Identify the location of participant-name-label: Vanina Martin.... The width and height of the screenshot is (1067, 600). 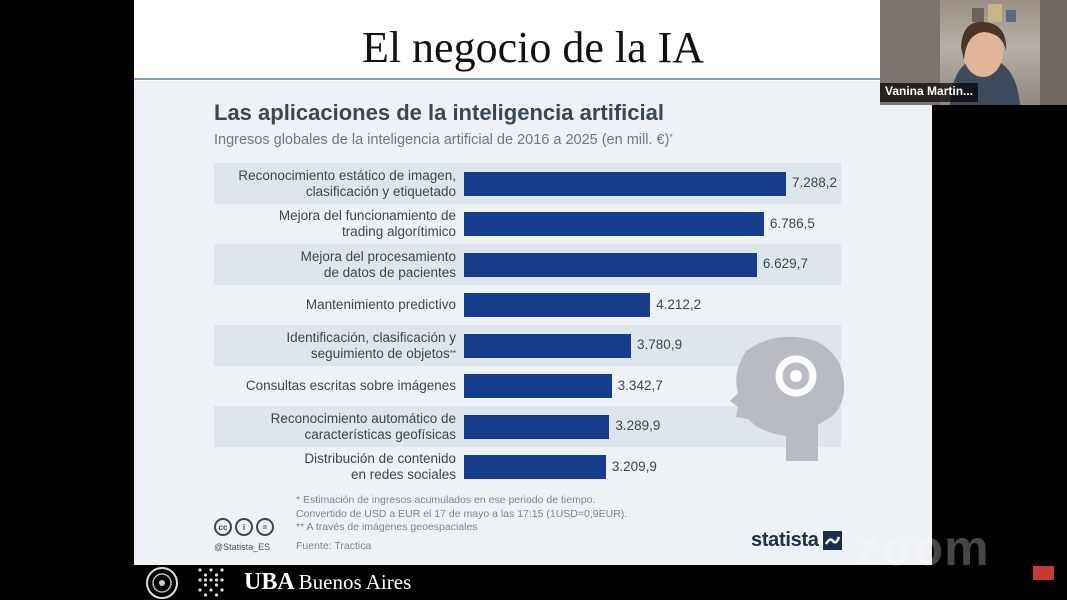
(929, 92).